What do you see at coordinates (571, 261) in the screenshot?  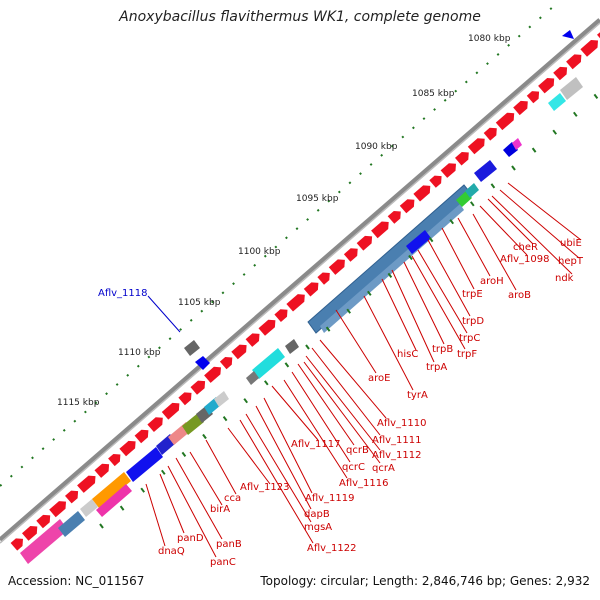 I see `gene-label: hepT` at bounding box center [571, 261].